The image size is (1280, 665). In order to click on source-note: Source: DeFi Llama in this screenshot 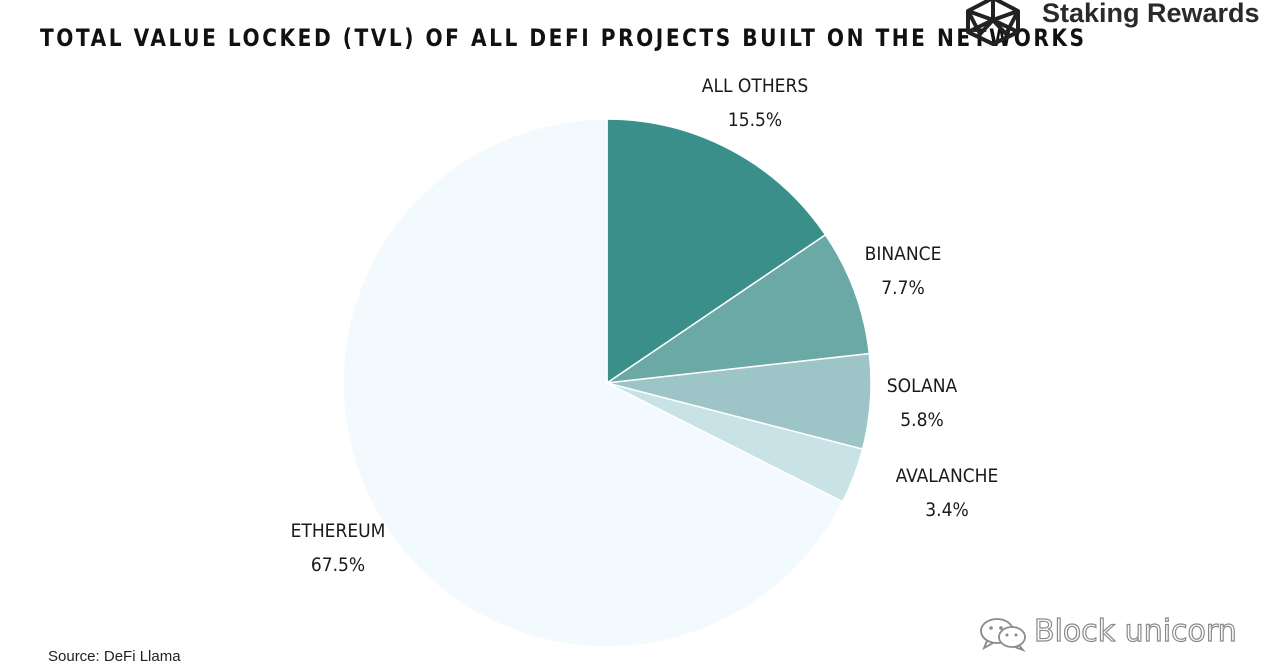, I will do `click(114, 656)`.